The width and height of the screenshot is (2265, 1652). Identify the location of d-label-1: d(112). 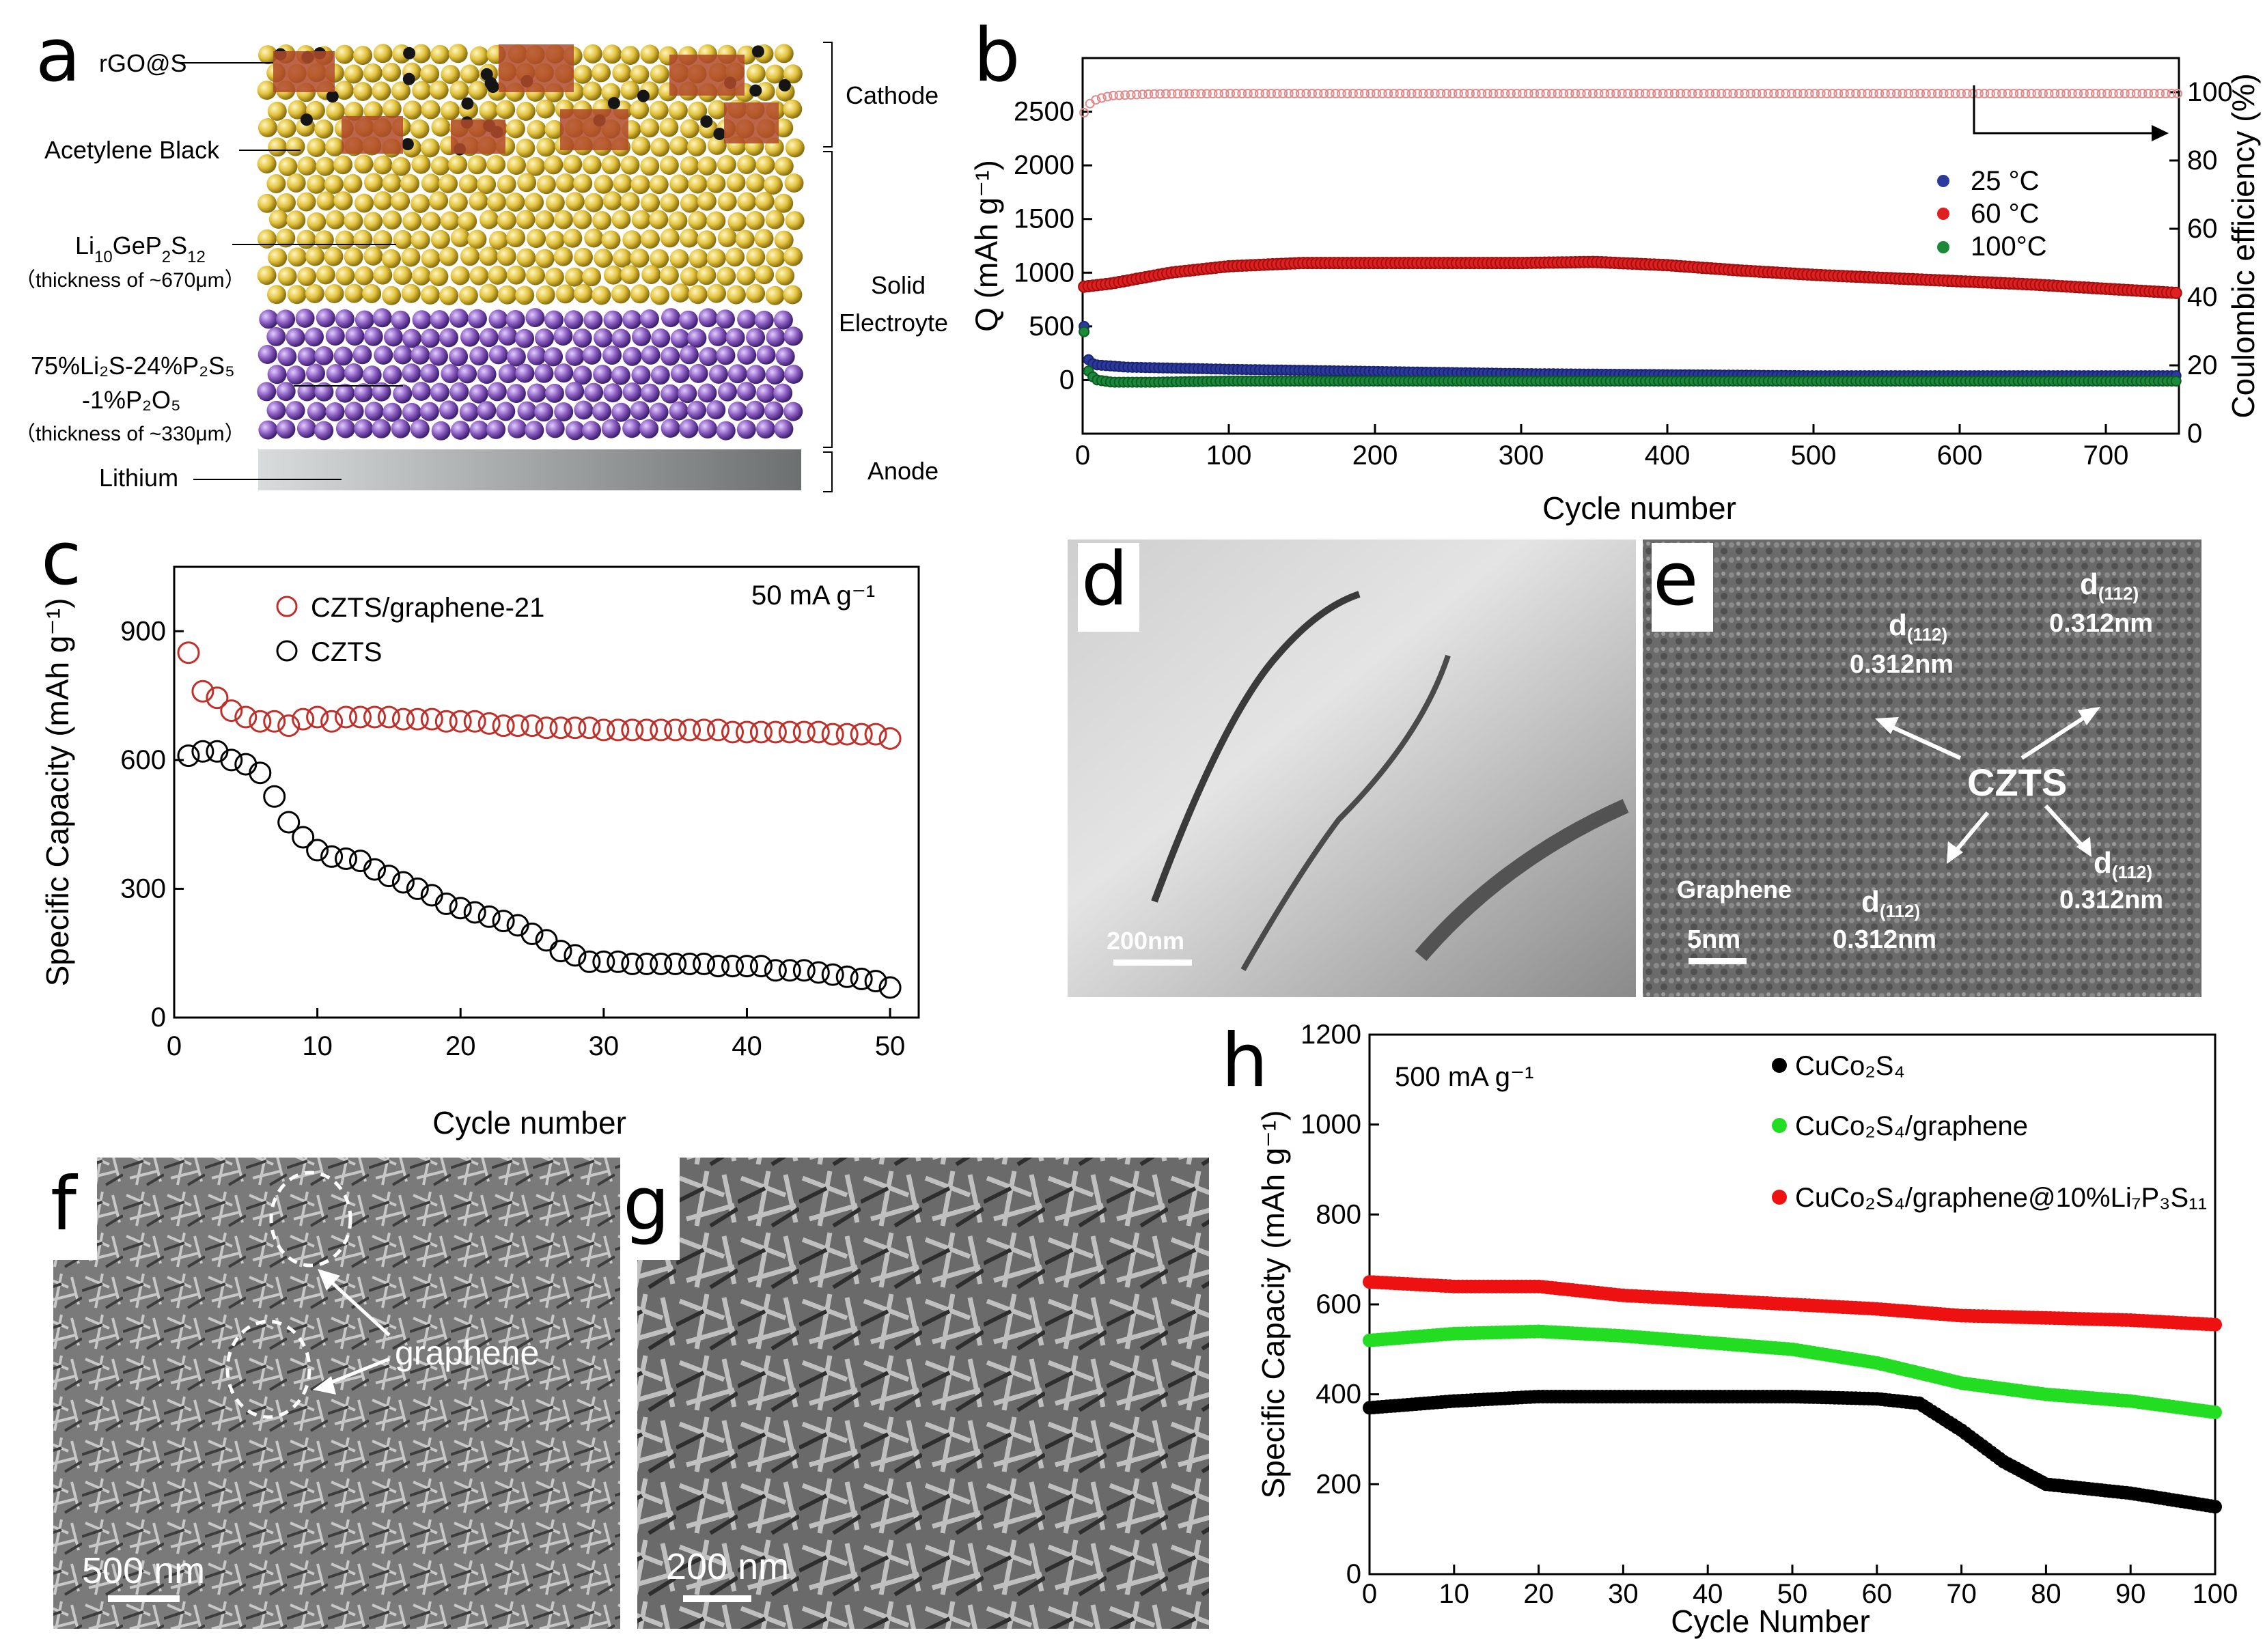
(1918, 626).